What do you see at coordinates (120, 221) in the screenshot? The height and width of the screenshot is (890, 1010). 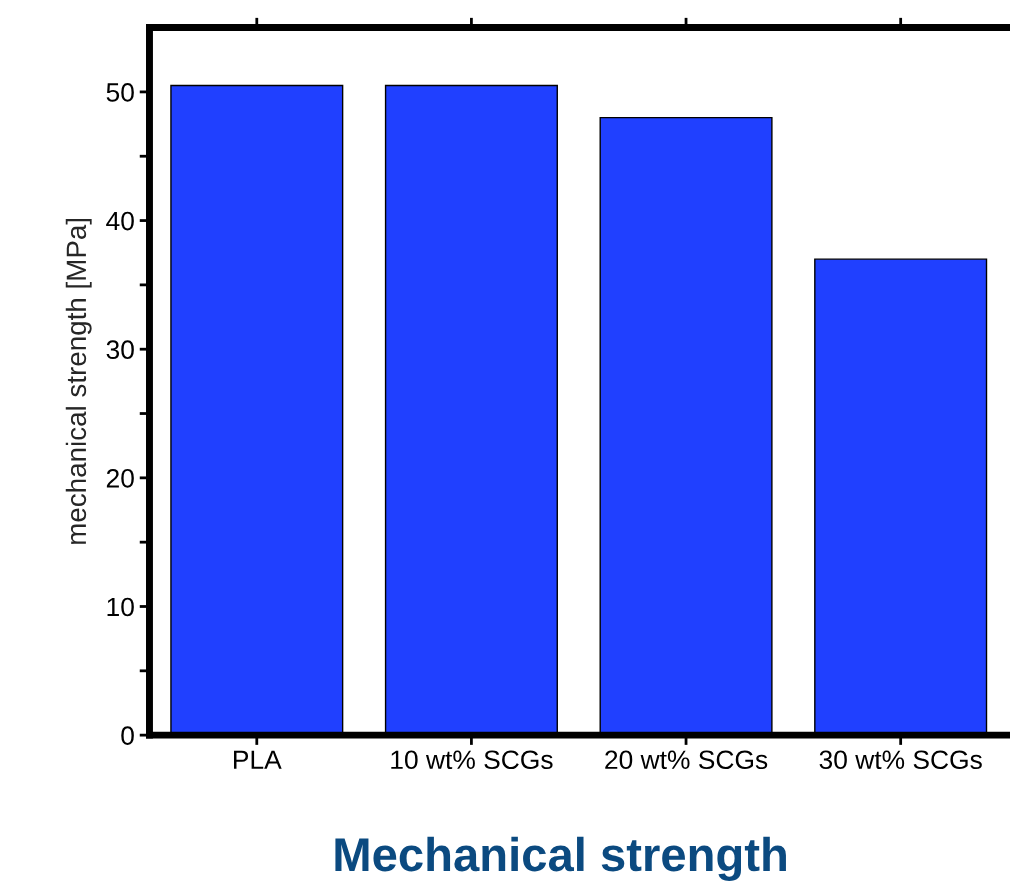 I see `y-tick-label: 40` at bounding box center [120, 221].